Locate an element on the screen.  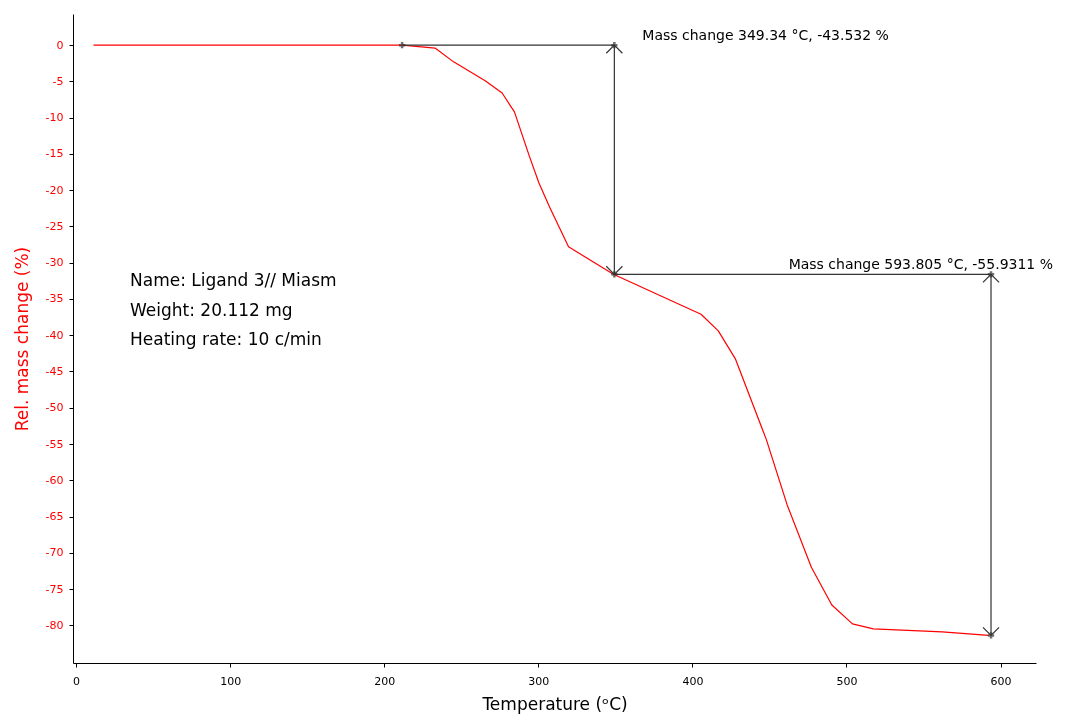
y-tick-label: -5 is located at coordinates (58, 81).